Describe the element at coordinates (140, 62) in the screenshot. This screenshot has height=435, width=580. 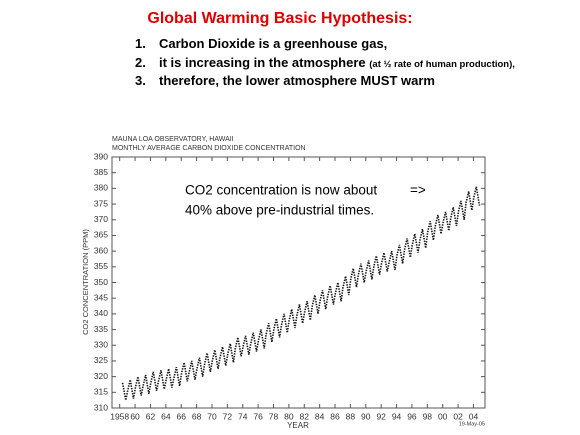
I see `item-number: 2.` at that location.